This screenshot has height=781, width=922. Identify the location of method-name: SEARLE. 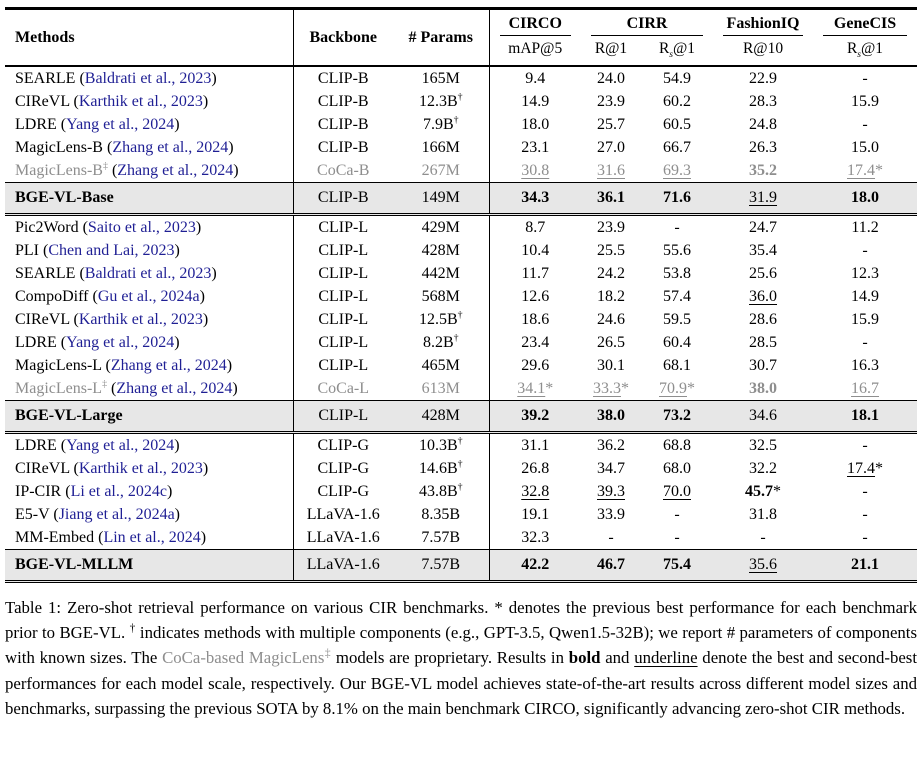
(45, 273).